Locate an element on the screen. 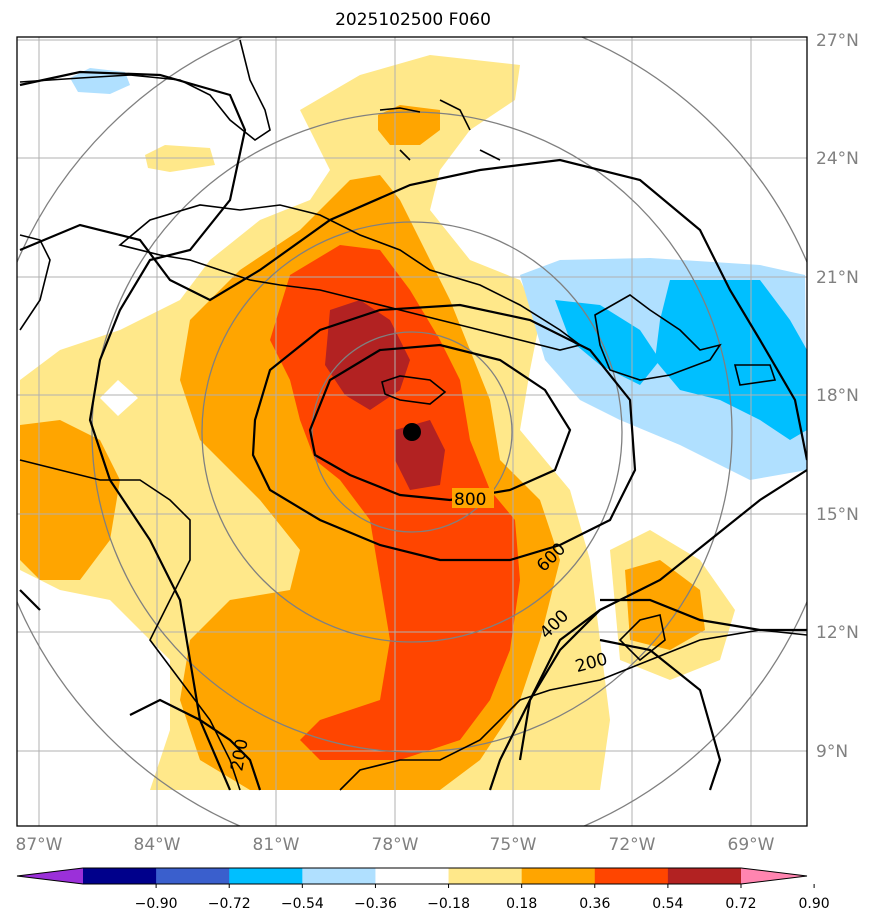 The width and height of the screenshot is (878, 924). coast-hispaniola is located at coordinates (658, 337).